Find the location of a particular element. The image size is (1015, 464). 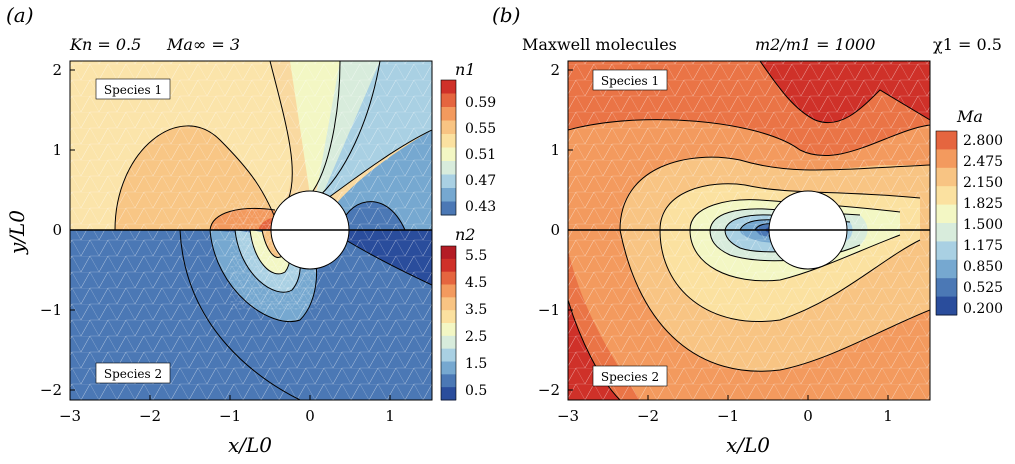

panel-b-species1-label-box is located at coordinates (630, 80).